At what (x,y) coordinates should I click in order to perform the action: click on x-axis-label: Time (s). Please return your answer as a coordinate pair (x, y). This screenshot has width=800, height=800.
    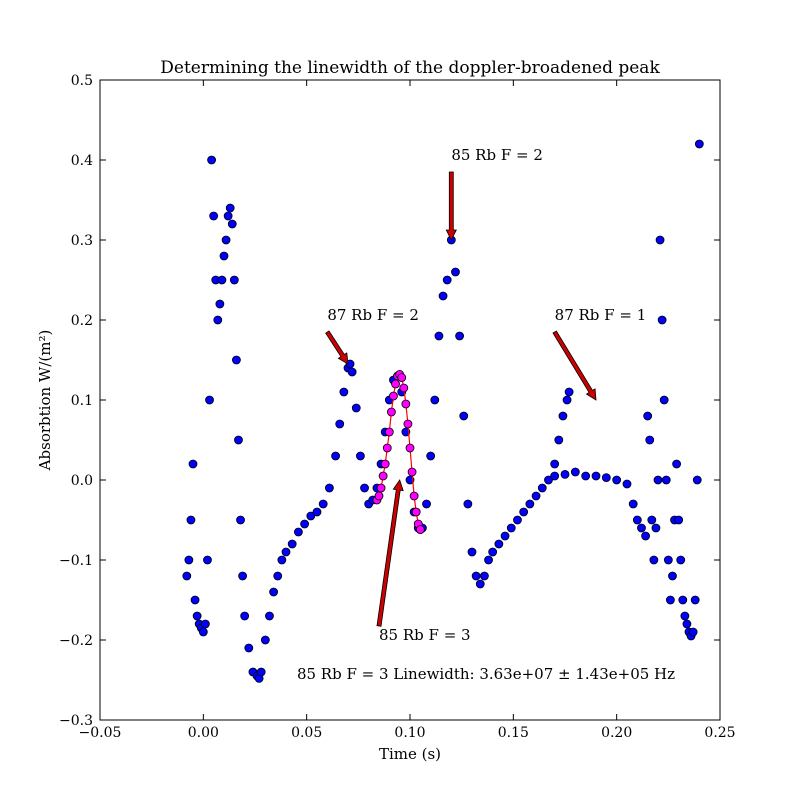
    Looking at the image, I should click on (410, 754).